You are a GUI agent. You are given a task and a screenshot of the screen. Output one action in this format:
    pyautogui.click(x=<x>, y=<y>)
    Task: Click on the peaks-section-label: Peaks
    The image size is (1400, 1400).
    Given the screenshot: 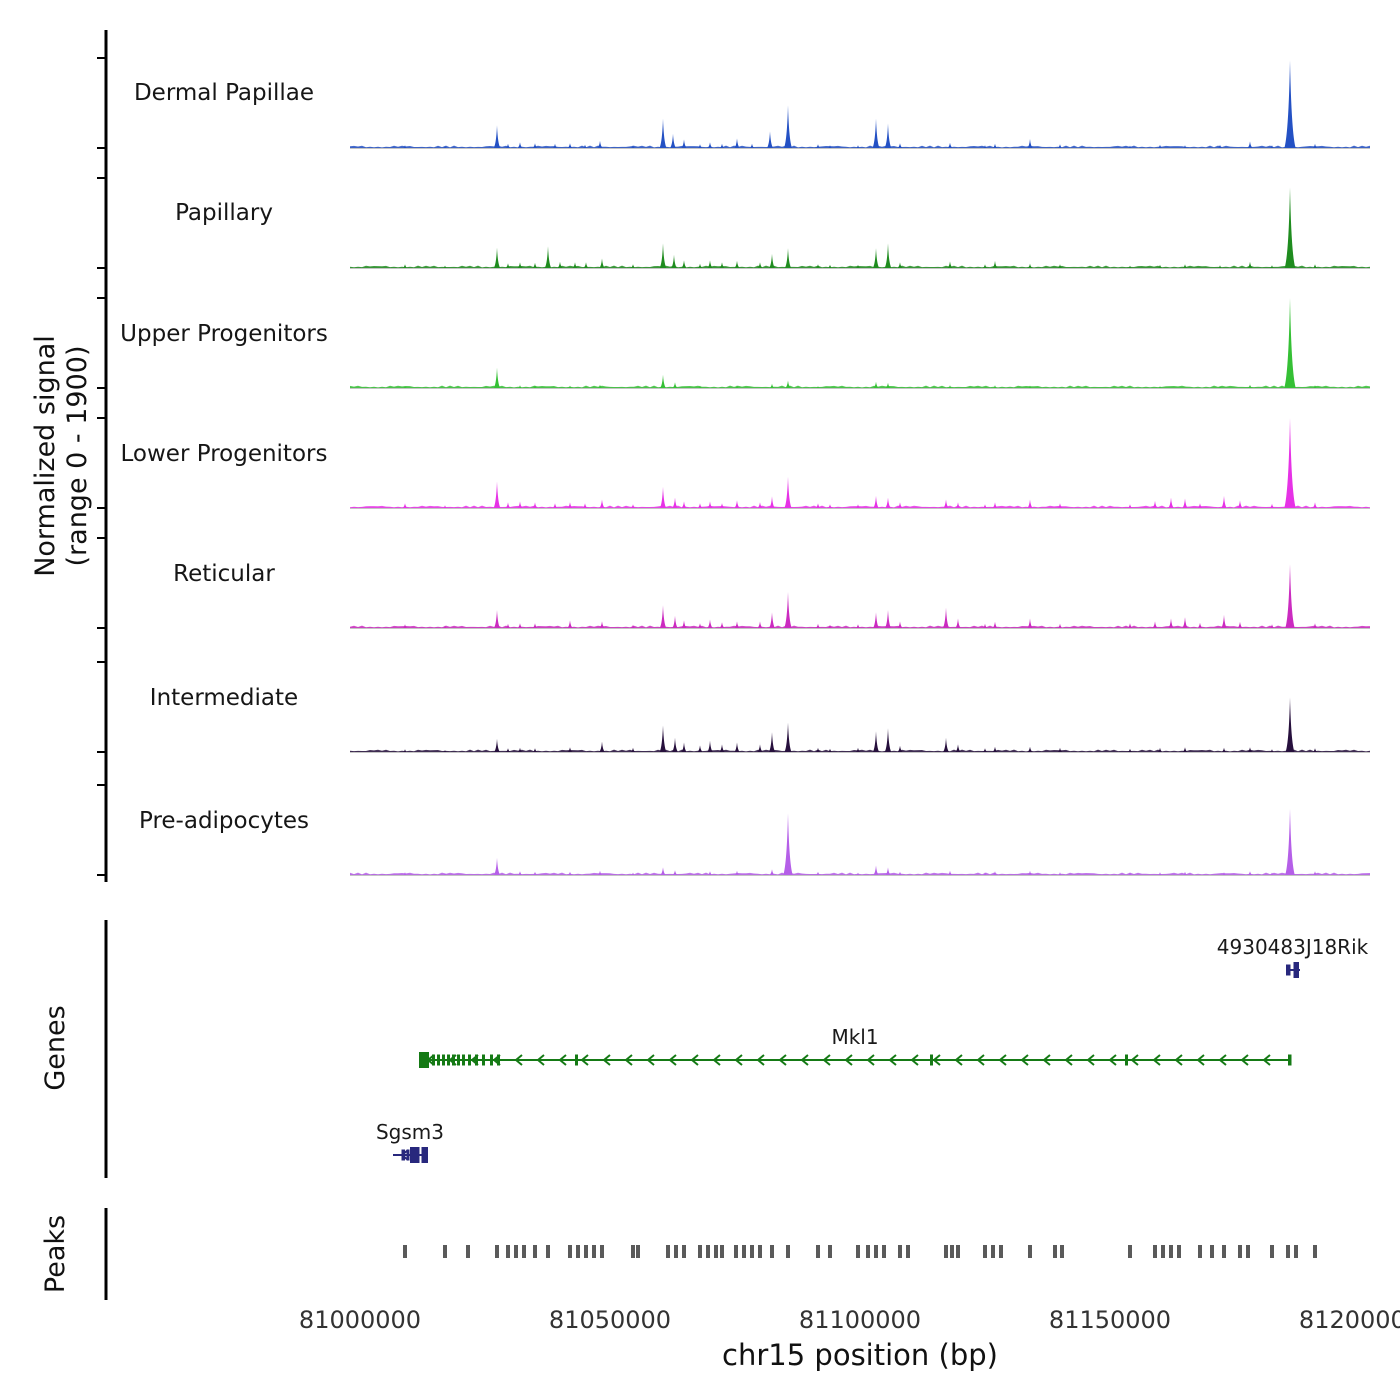 What is the action you would take?
    pyautogui.click(x=55, y=1254)
    